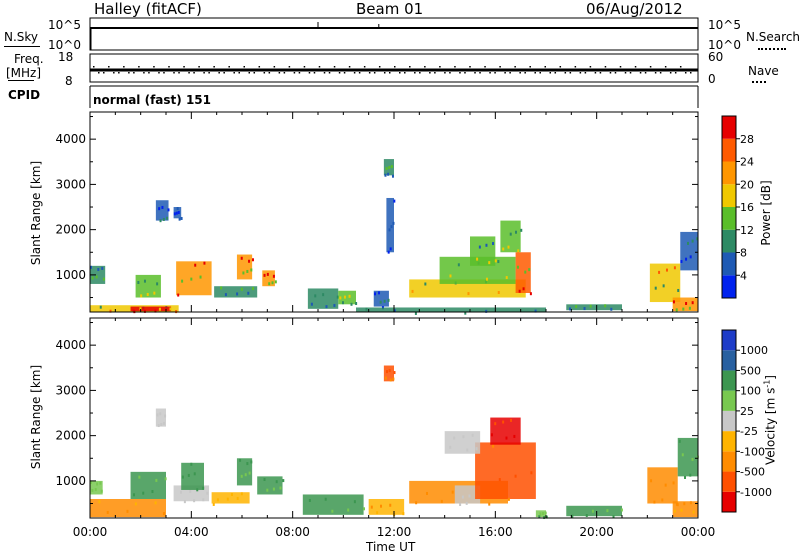  What do you see at coordinates (66, 57) in the screenshot?
I see `freq-tick-top: 18` at bounding box center [66, 57].